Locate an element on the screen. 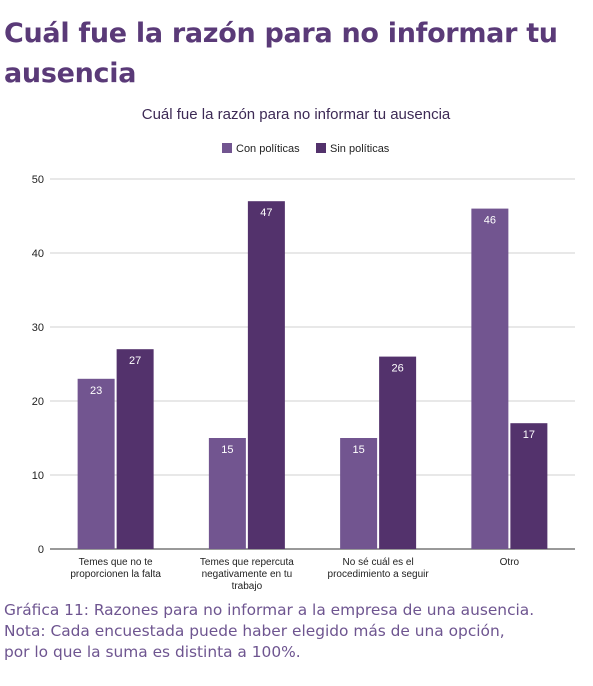 The width and height of the screenshot is (593, 686). y-tick-label: 20 is located at coordinates (38, 402).